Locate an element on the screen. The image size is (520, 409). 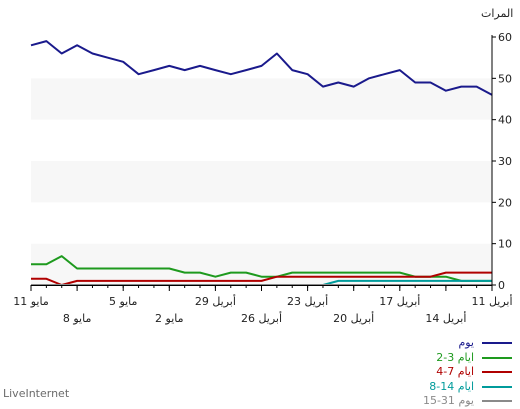
legend-label: 15-31 يوم is located at coordinates (448, 400).